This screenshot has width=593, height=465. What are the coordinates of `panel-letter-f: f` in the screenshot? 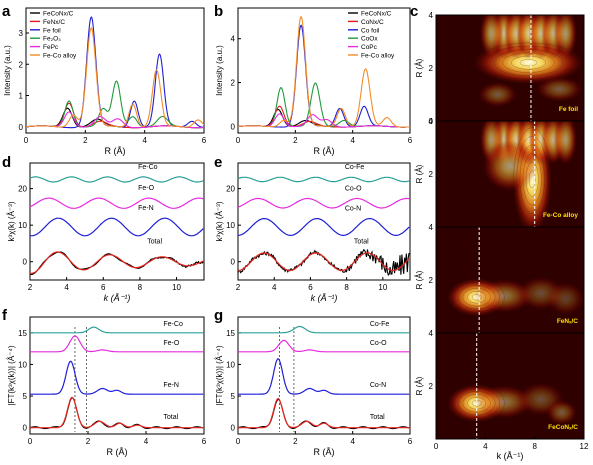 It's located at (5, 315).